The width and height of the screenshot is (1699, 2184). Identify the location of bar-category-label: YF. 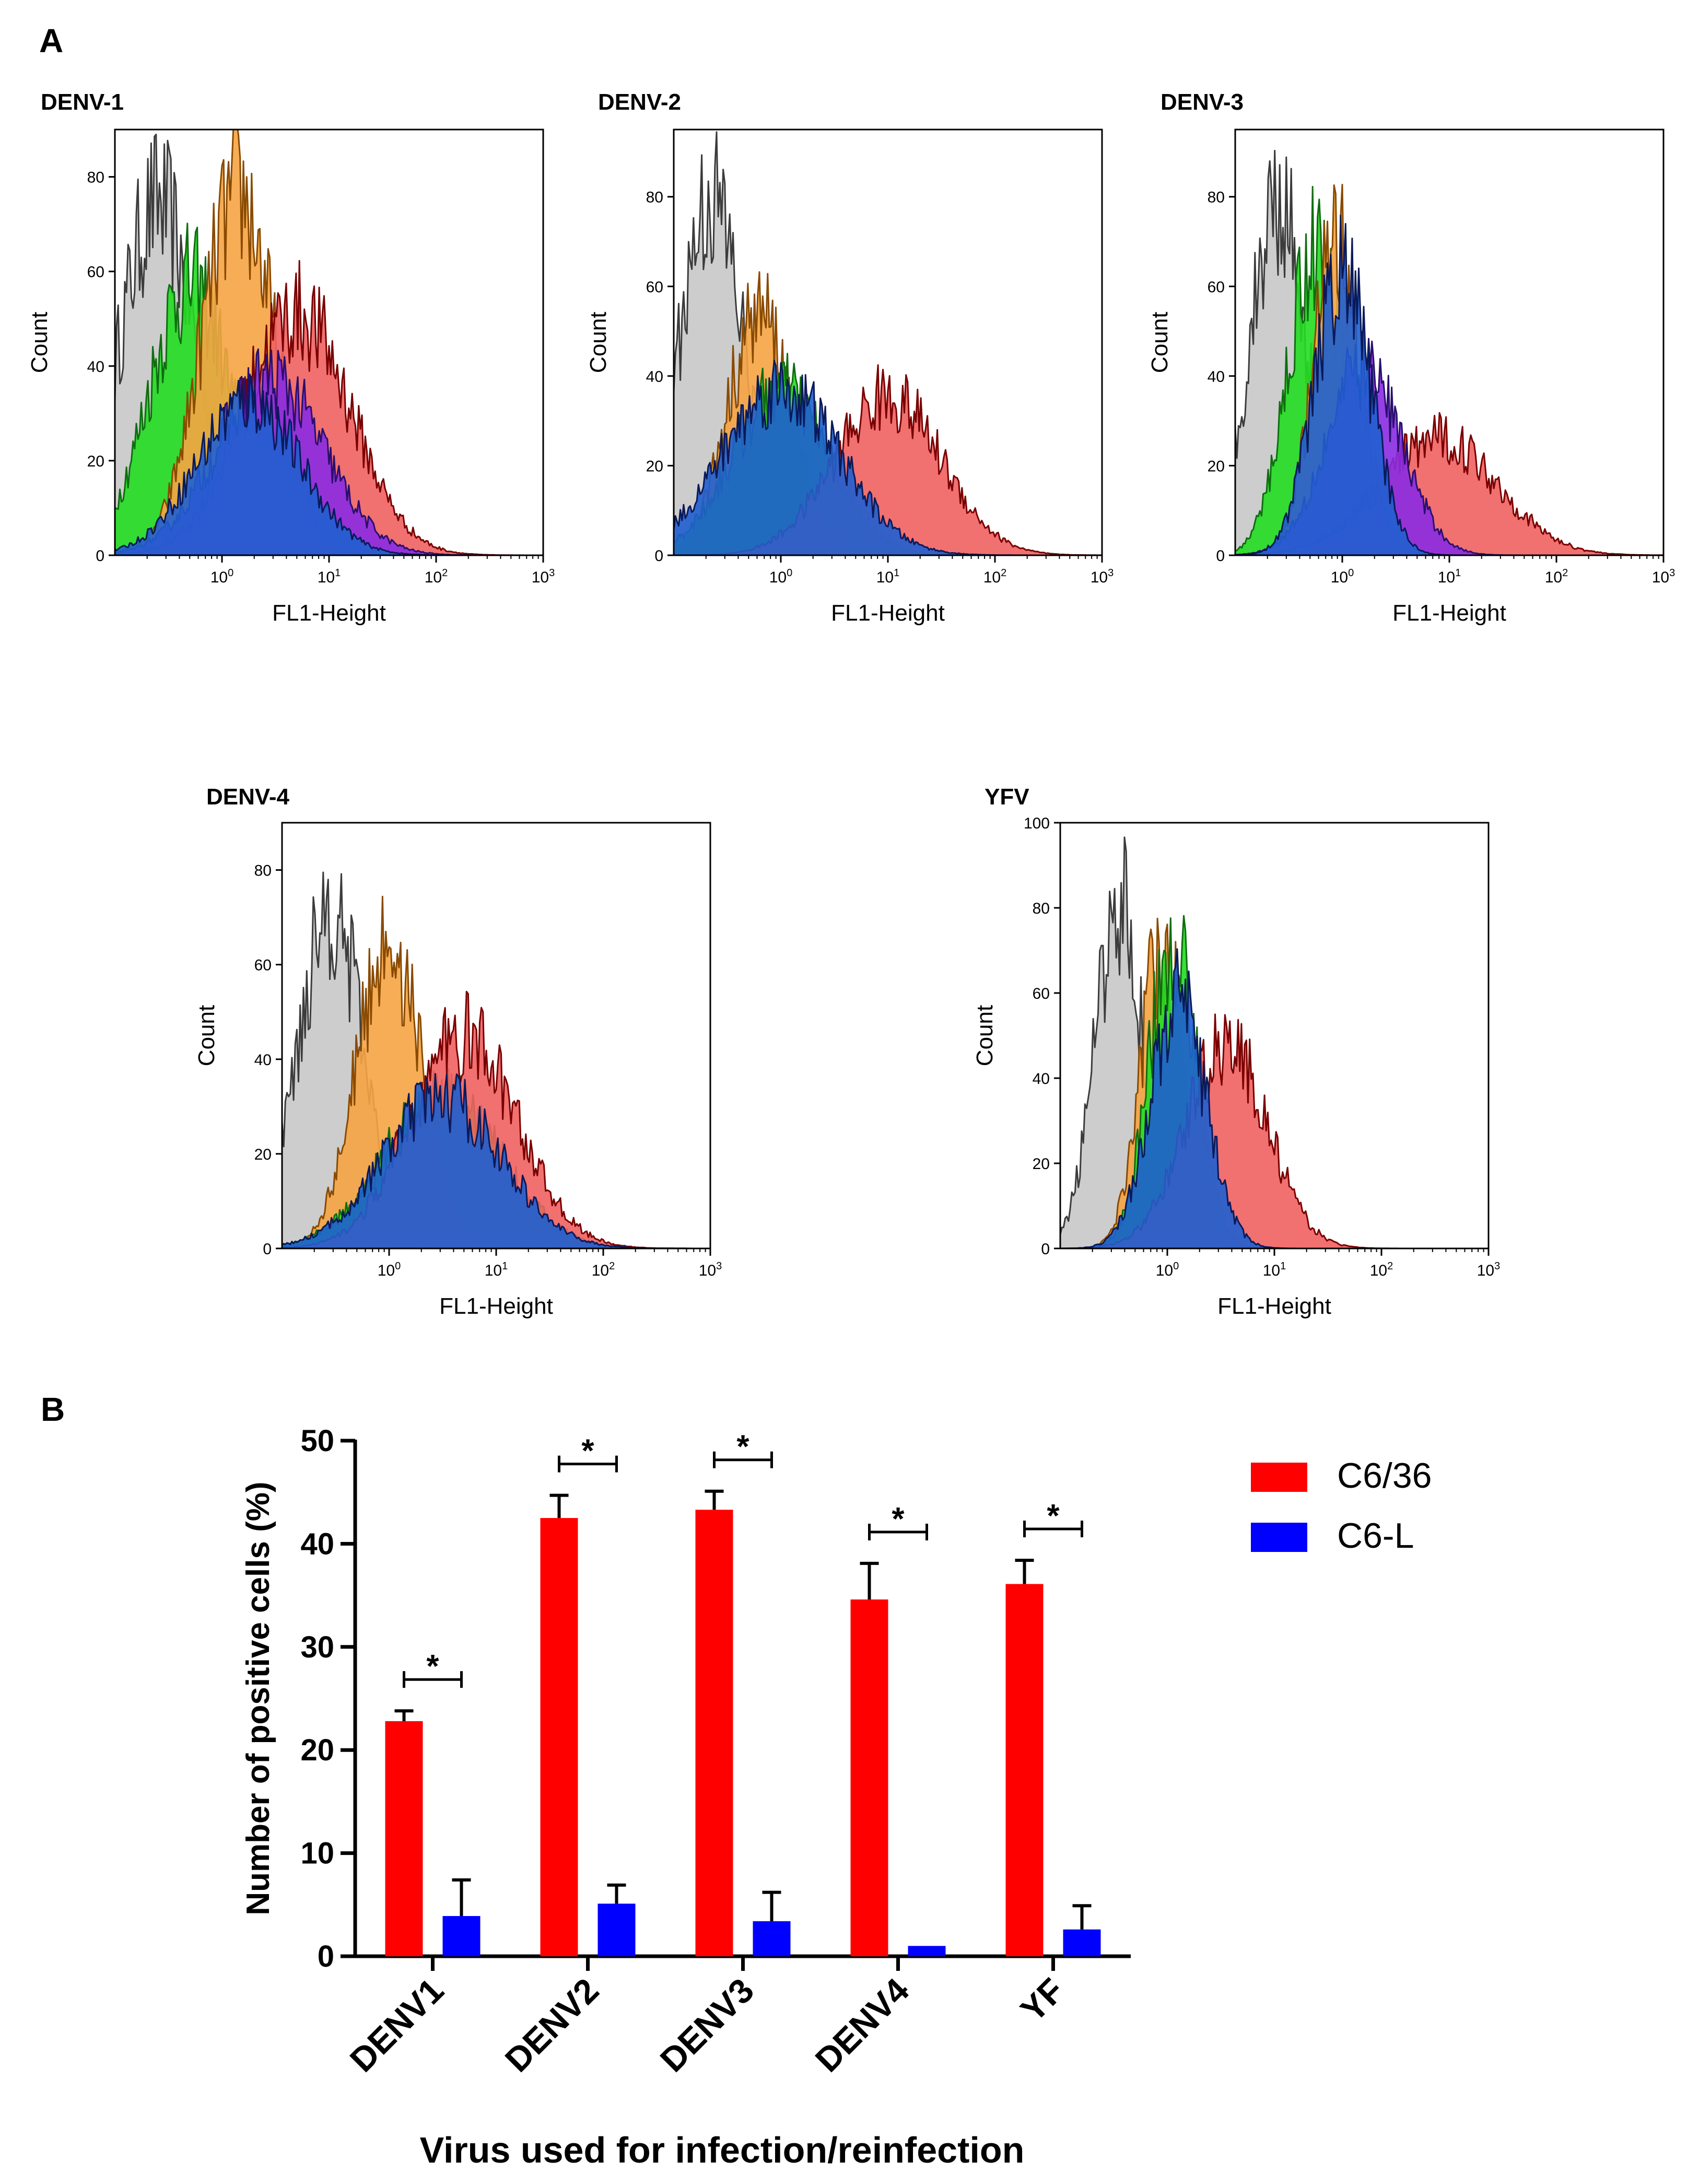
(1042, 2000).